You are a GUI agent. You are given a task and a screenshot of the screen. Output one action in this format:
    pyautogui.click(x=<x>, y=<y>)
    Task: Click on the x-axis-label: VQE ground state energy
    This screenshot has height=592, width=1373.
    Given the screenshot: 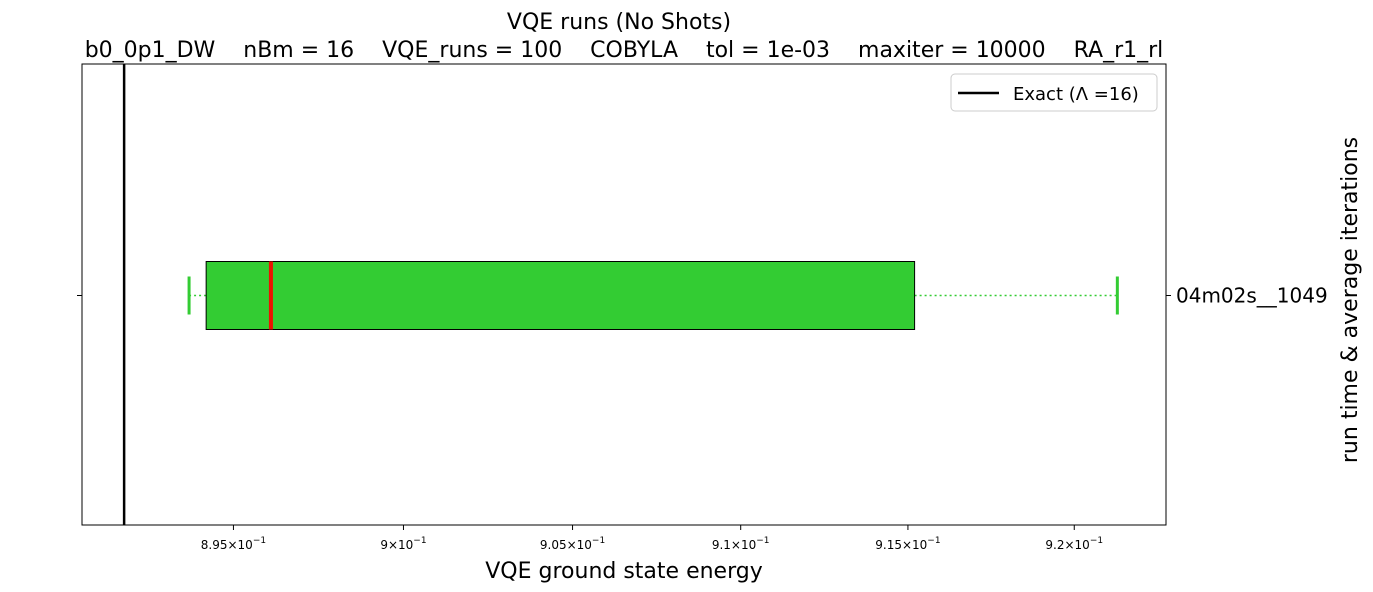 What is the action you would take?
    pyautogui.click(x=623, y=571)
    